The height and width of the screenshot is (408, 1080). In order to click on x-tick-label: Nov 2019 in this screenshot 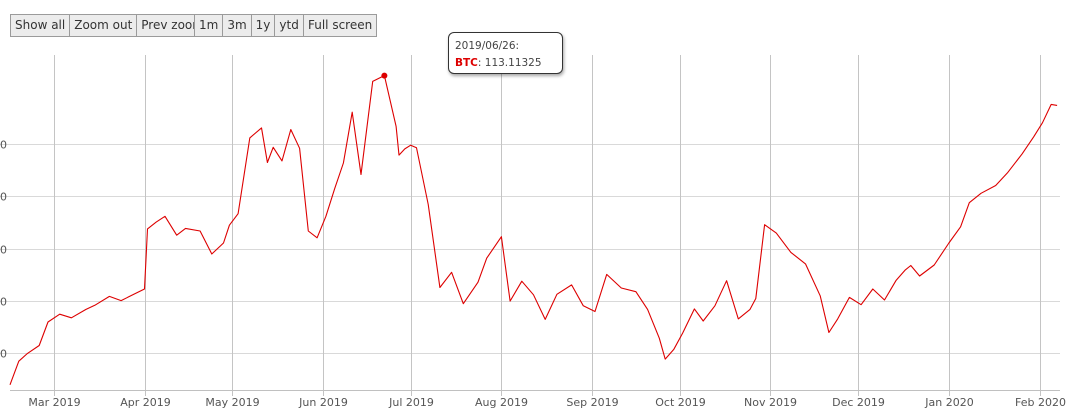, I will do `click(770, 402)`.